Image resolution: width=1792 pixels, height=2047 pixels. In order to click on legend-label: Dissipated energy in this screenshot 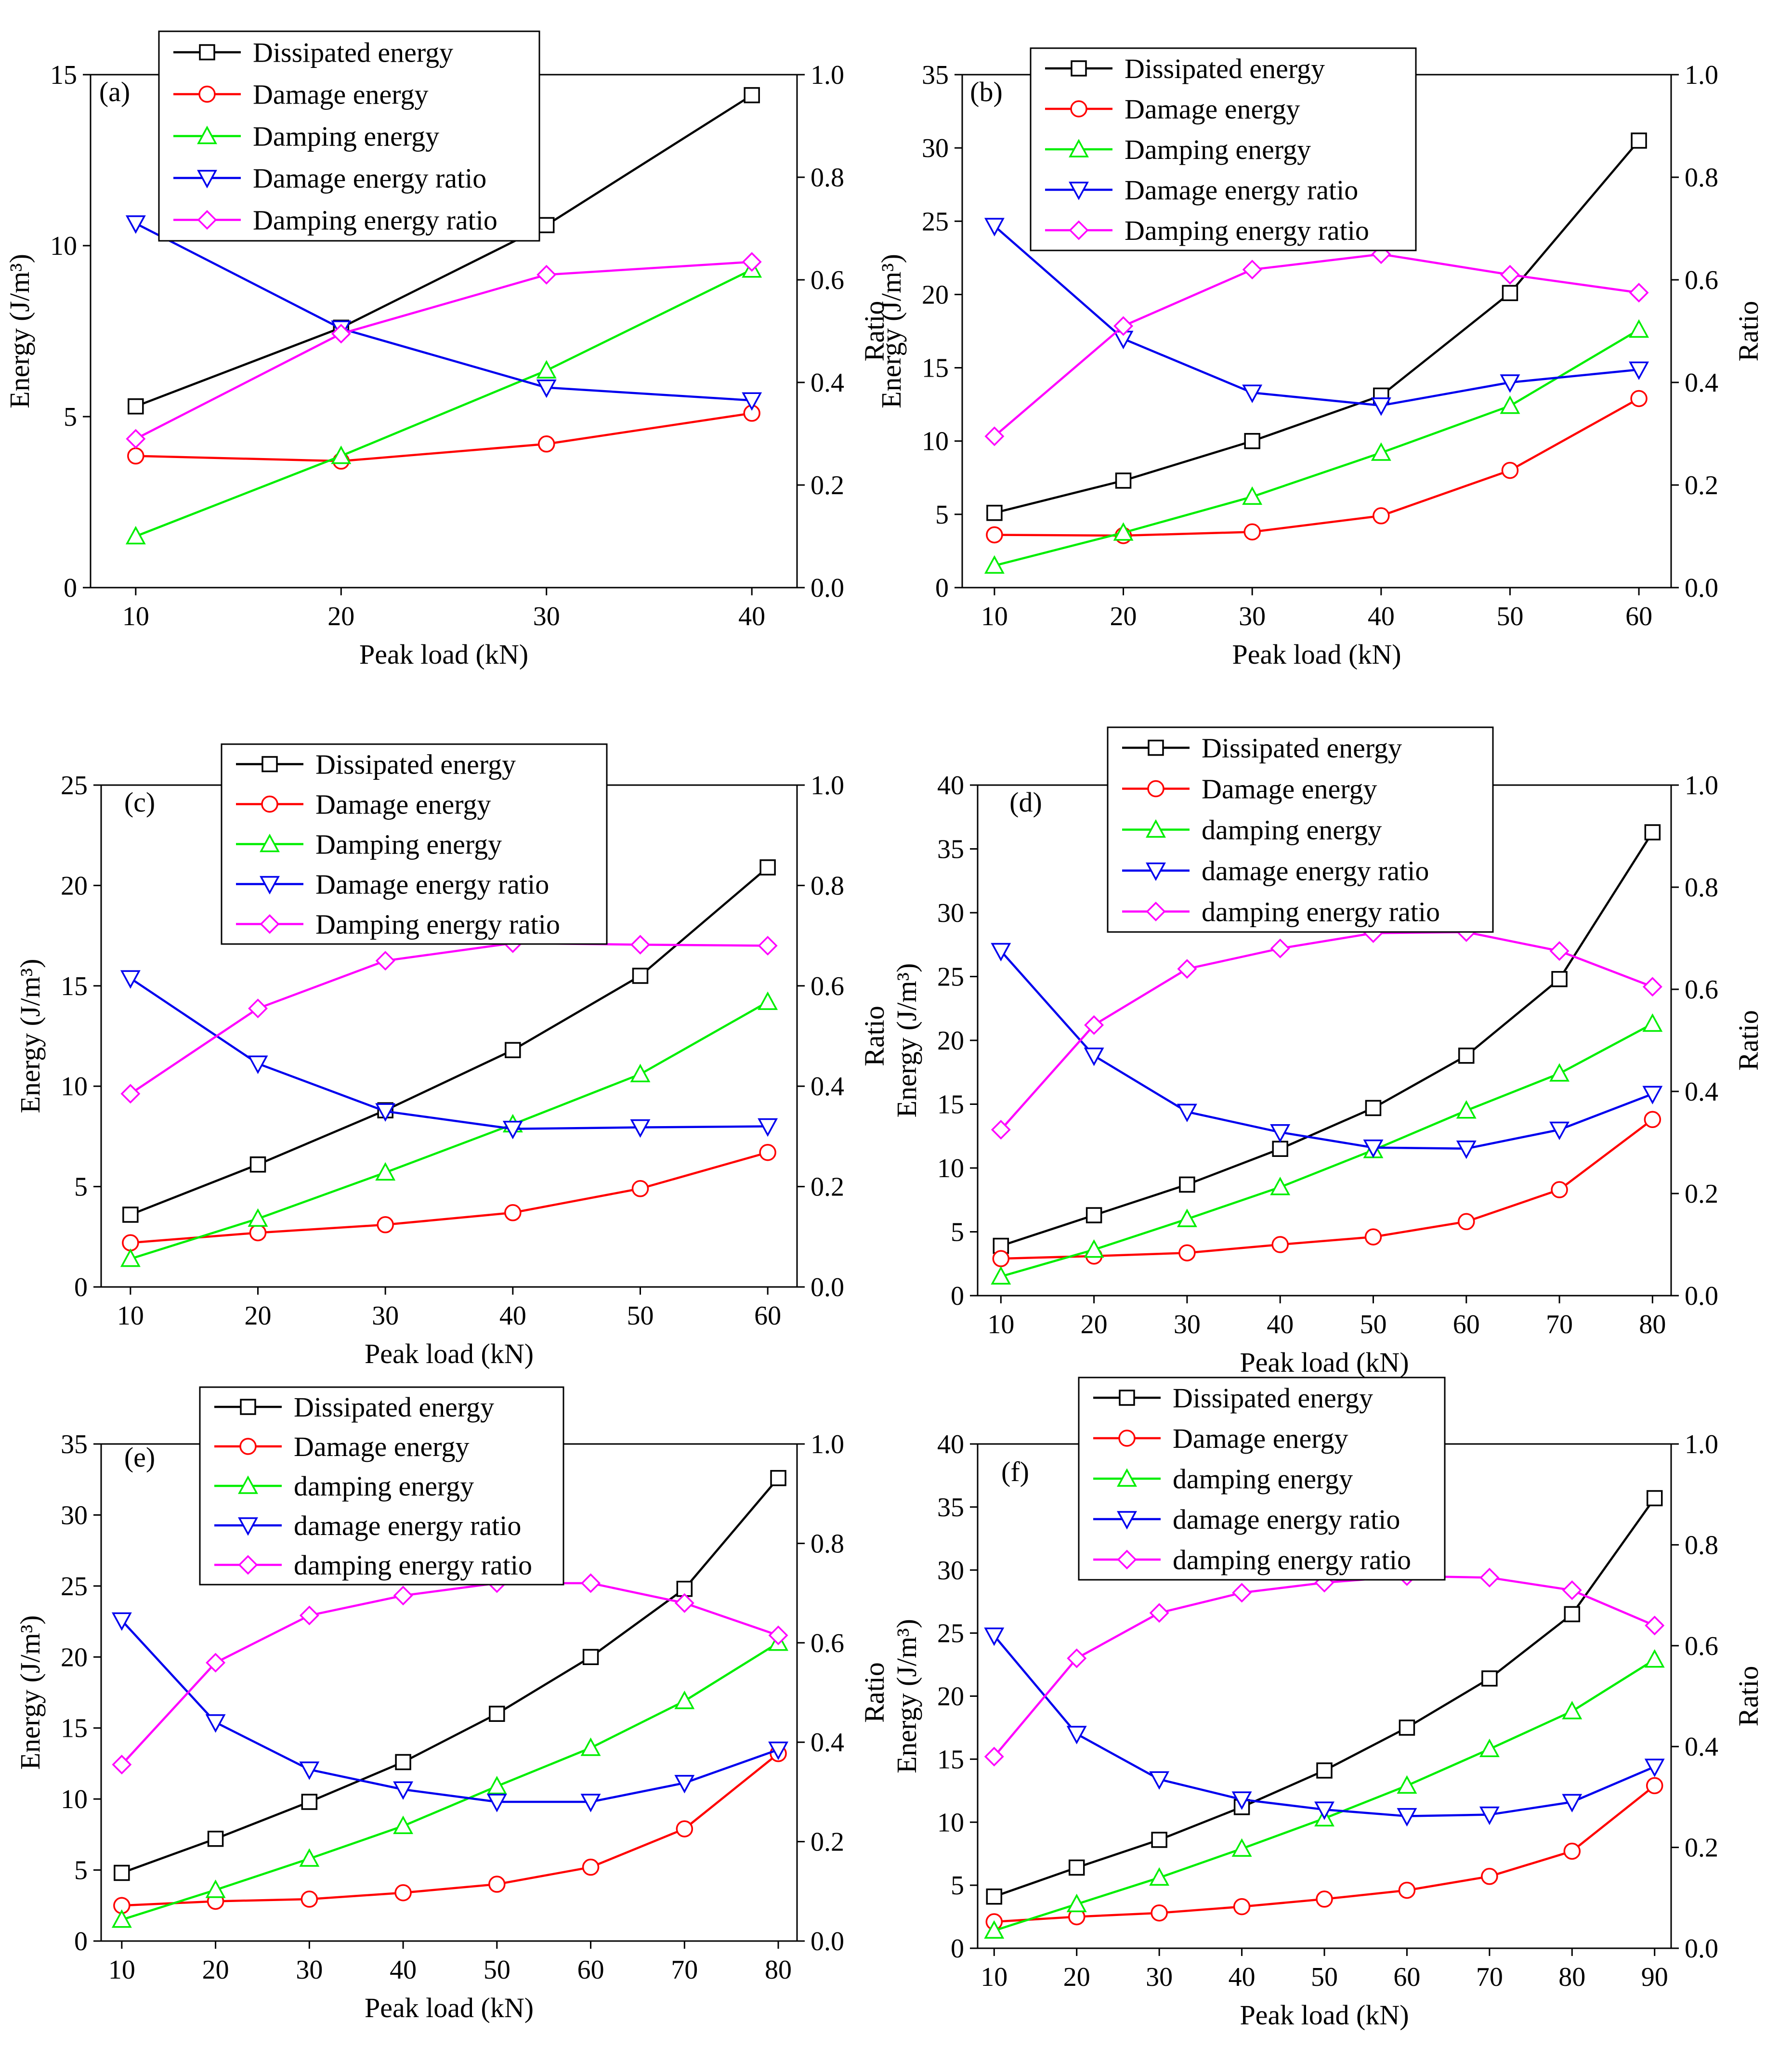, I will do `click(415, 764)`.